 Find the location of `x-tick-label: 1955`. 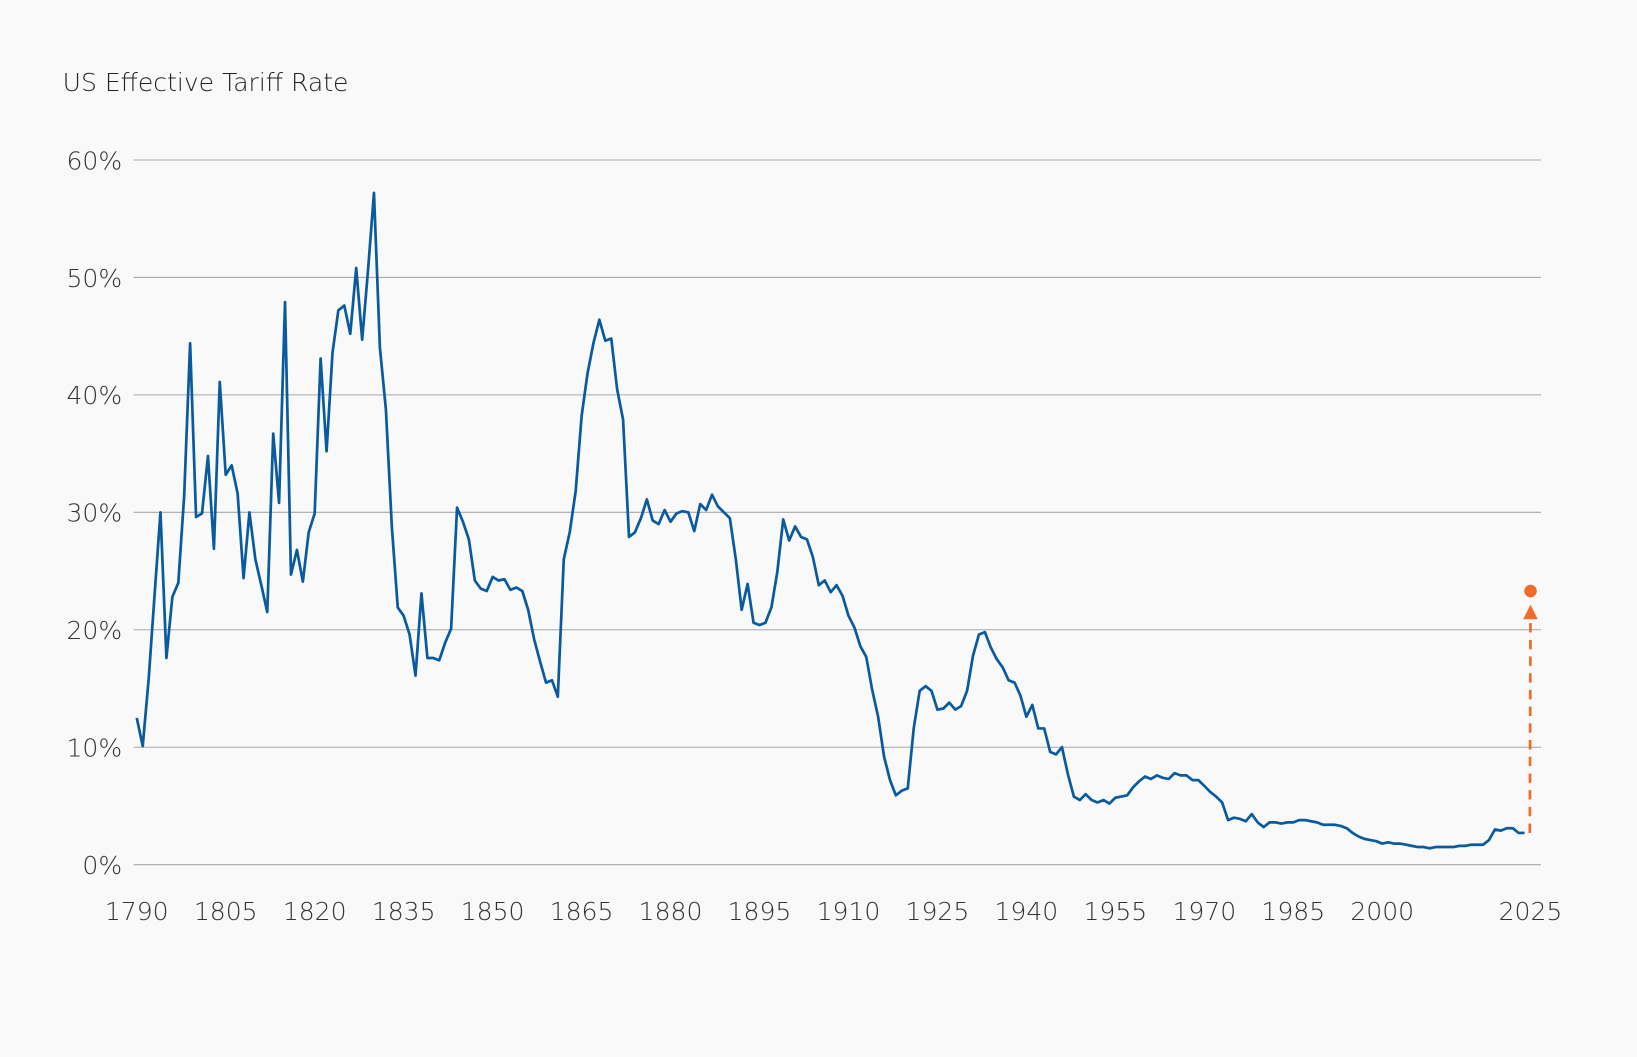

x-tick-label: 1955 is located at coordinates (1115, 911).